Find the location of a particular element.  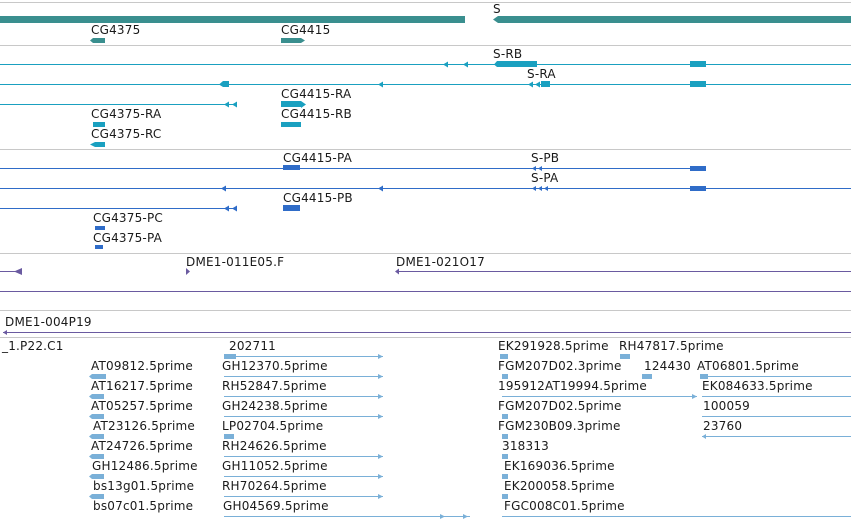

est-label: RH52847.5prime is located at coordinates (274, 386).